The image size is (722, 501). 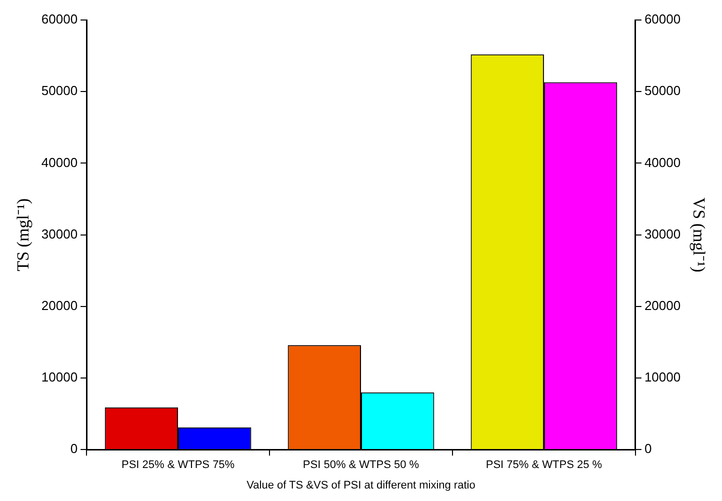 I want to click on y-axis-title: TS (mgl⁻¹), so click(x=23, y=235).